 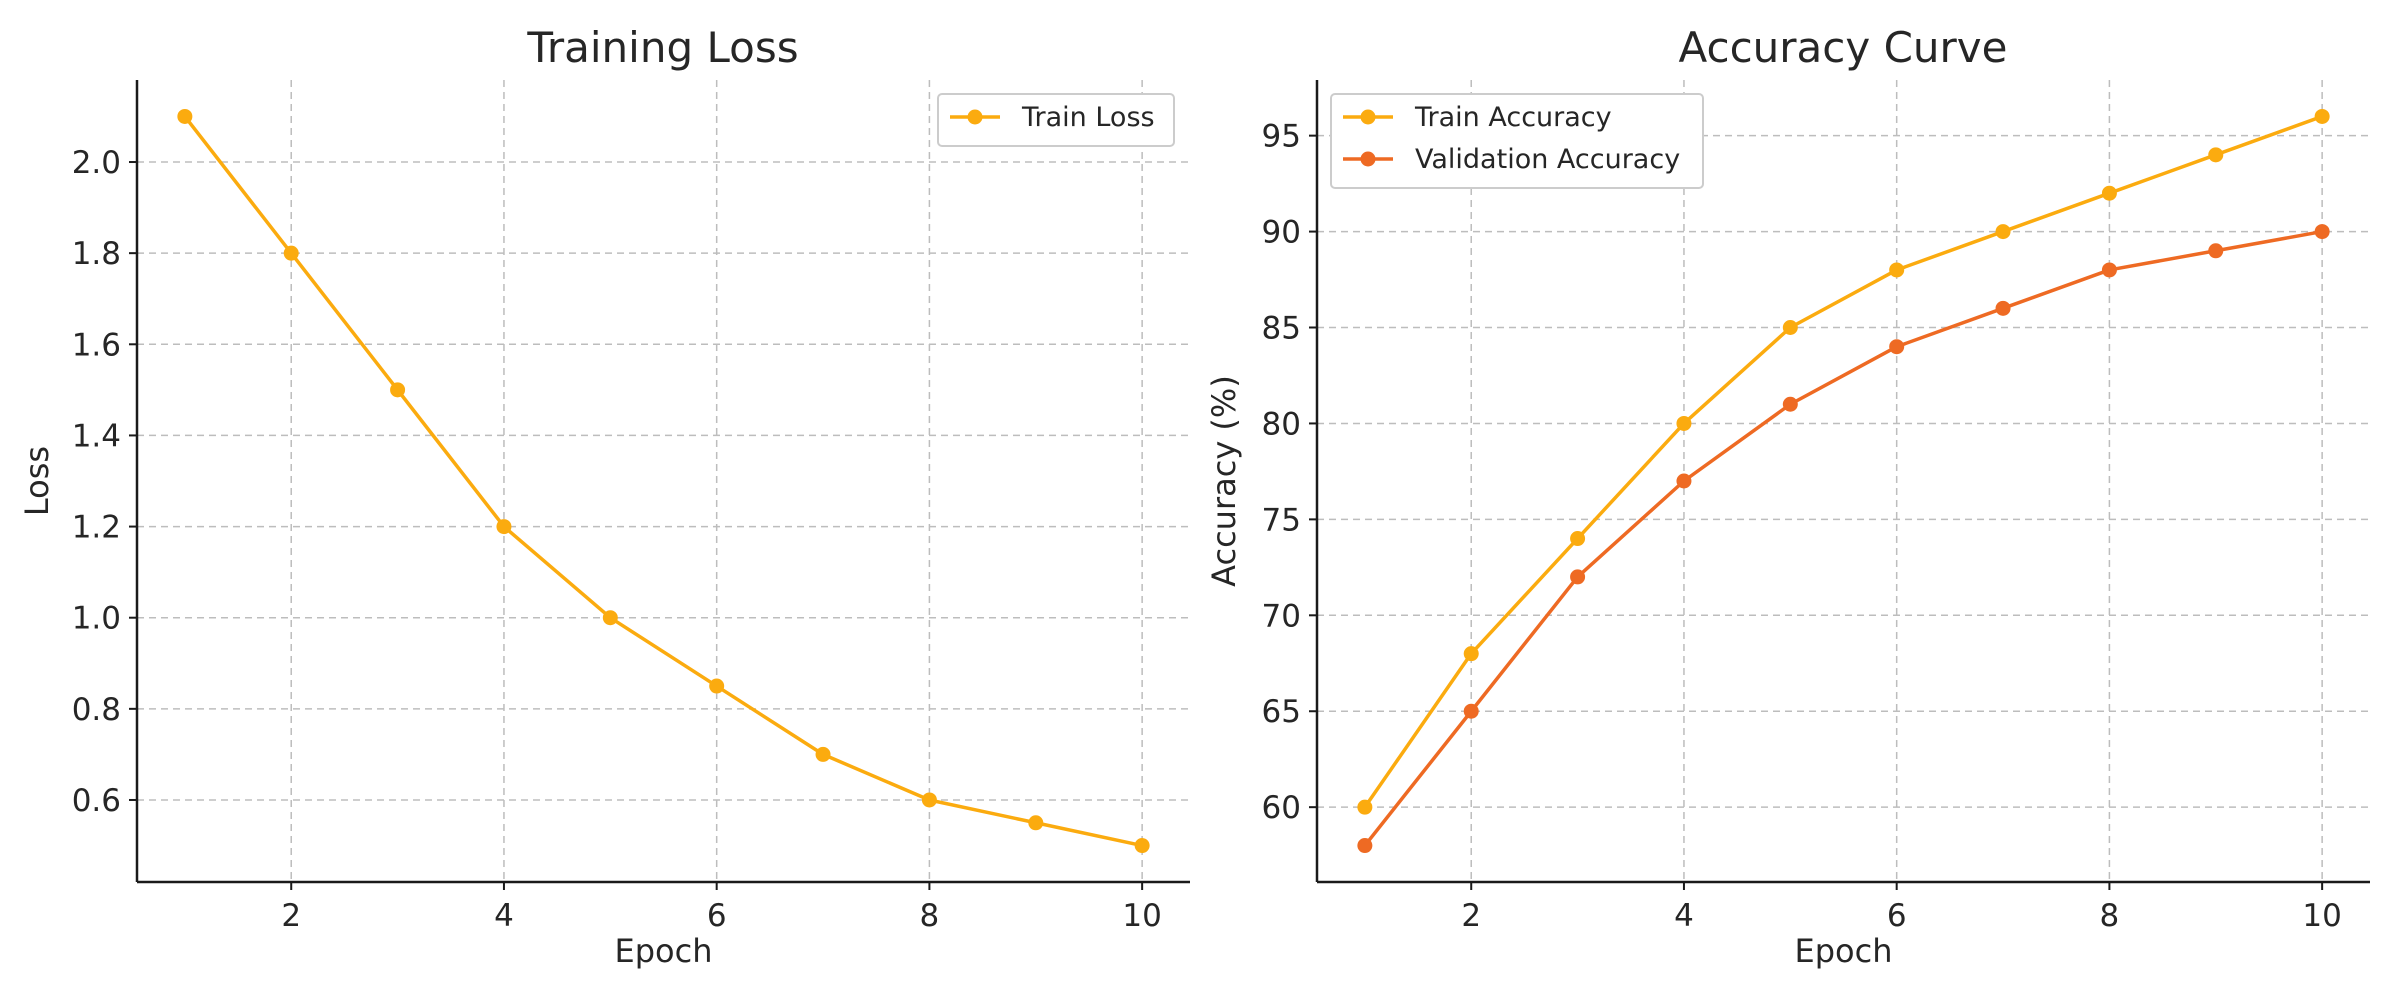 What do you see at coordinates (96, 801) in the screenshot?
I see `y-tick-label: 0.6` at bounding box center [96, 801].